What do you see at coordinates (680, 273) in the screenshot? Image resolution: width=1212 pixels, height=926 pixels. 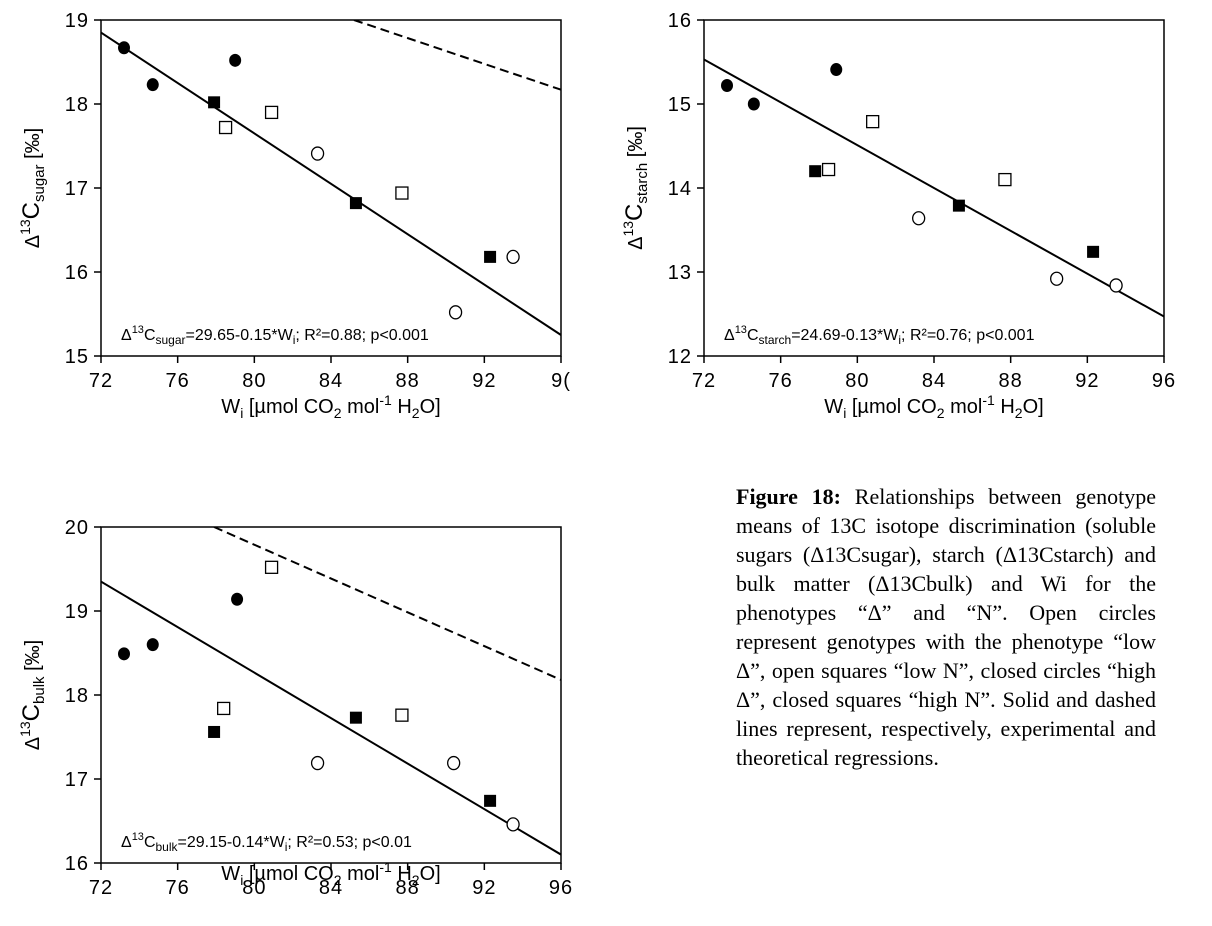 I see `y-tick-label: 13` at bounding box center [680, 273].